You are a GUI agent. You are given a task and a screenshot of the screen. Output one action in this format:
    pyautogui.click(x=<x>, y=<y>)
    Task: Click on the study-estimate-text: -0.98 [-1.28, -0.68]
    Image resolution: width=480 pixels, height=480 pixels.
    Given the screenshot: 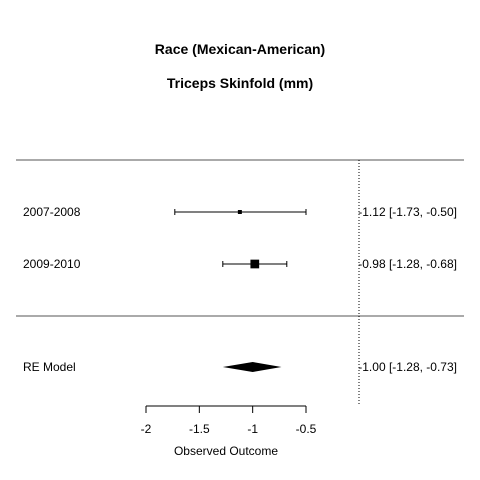 What is the action you would take?
    pyautogui.click(x=407, y=264)
    